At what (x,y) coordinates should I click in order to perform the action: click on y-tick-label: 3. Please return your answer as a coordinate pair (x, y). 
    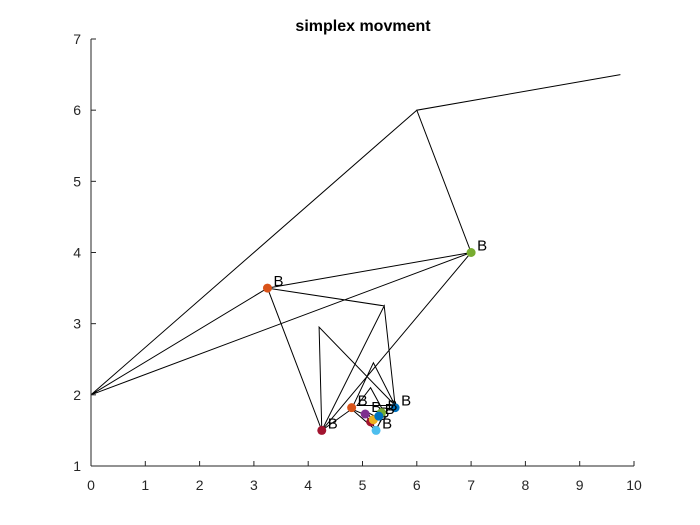
    Looking at the image, I should click on (77, 324).